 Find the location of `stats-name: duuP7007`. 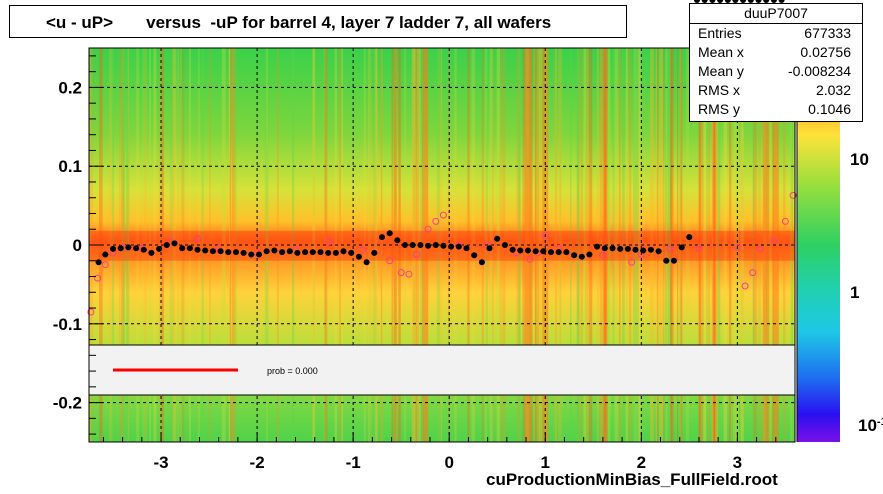

stats-name: duuP7007 is located at coordinates (776, 14).